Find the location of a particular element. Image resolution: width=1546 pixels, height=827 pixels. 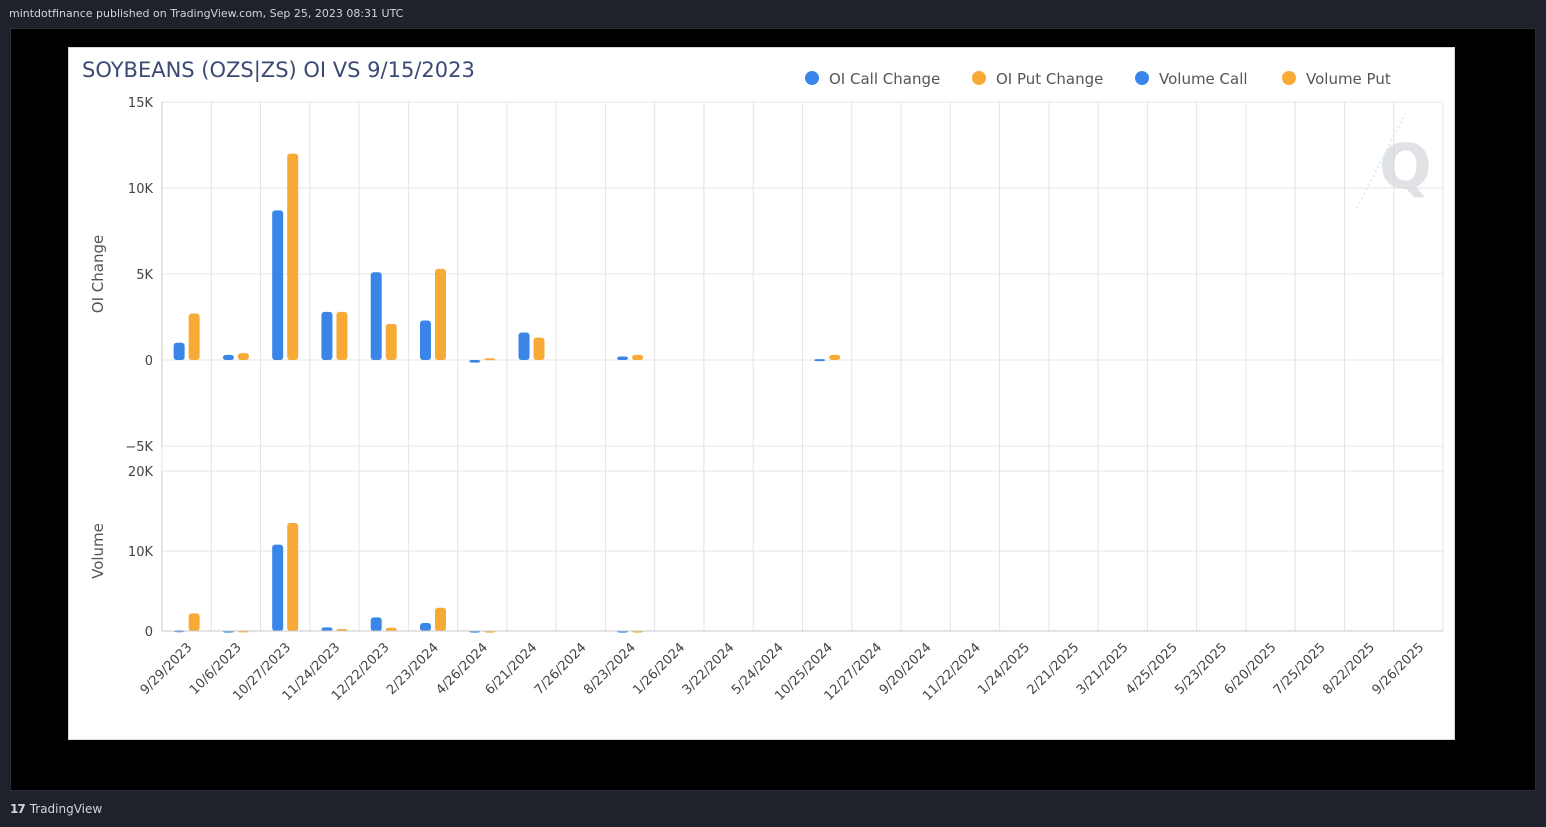

footer: 17 TradingView is located at coordinates (773, 811).